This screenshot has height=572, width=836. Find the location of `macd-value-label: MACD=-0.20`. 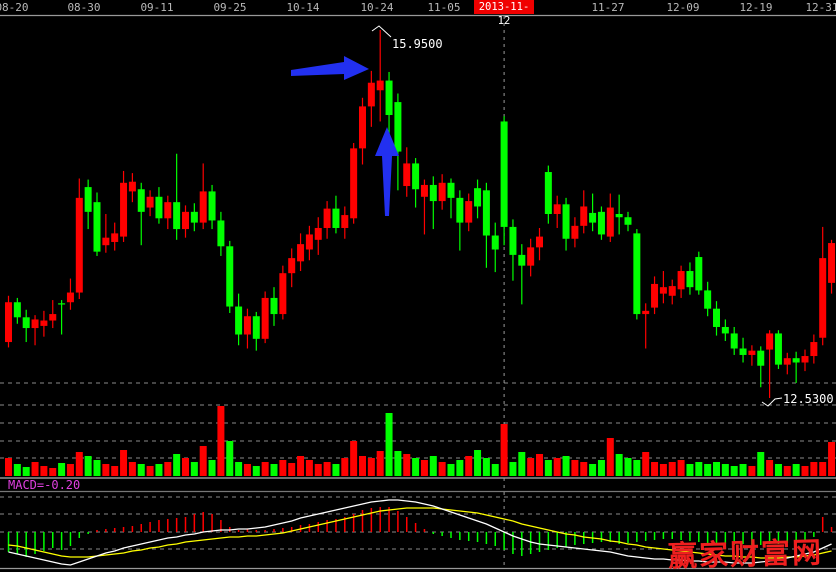

macd-value-label: MACD=-0.20 is located at coordinates (44, 485).